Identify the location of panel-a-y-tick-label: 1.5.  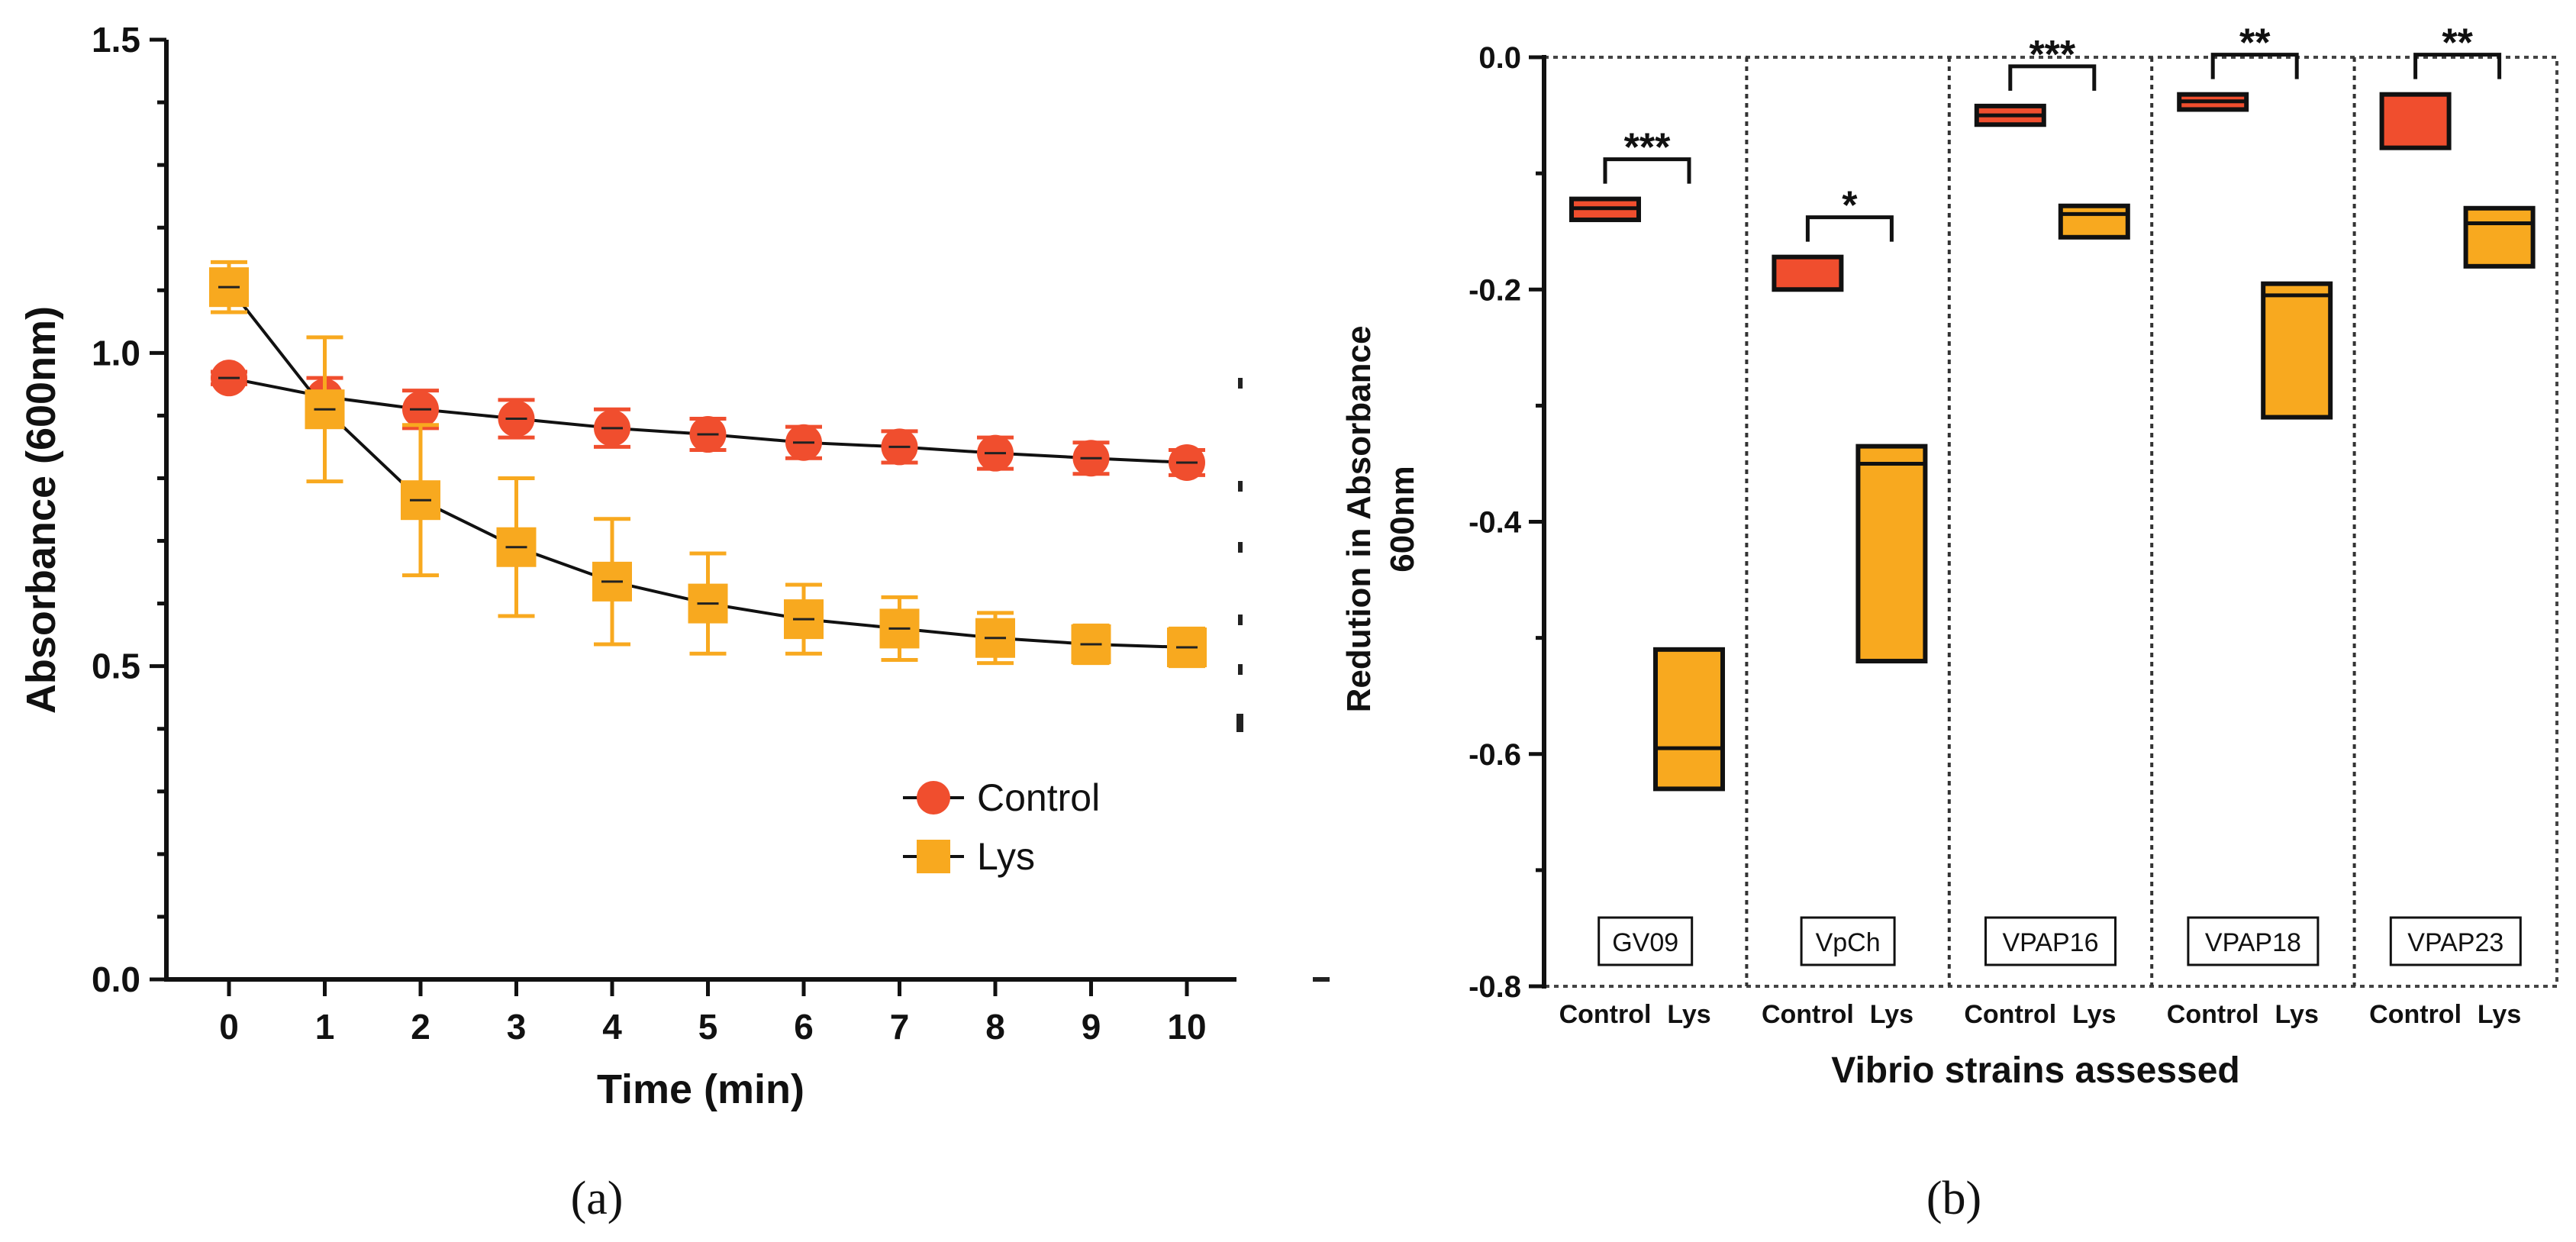
(116, 40).